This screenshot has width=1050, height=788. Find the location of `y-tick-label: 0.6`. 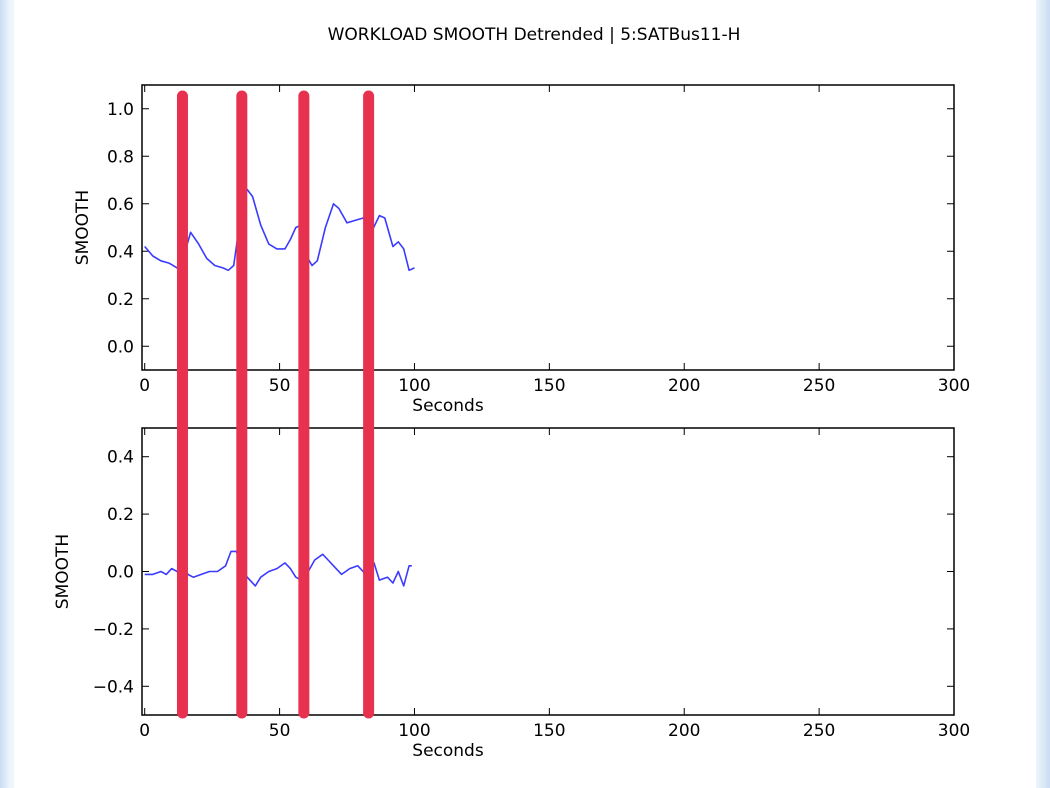

y-tick-label: 0.6 is located at coordinates (120, 205).